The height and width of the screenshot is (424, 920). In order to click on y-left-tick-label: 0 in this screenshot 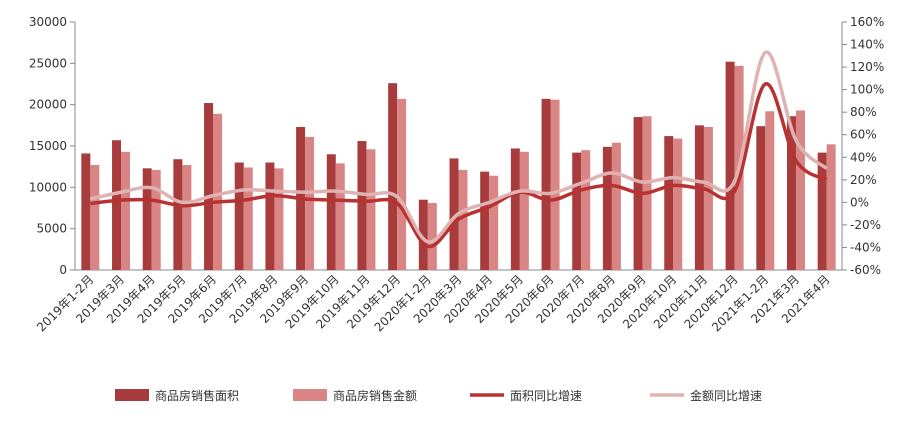, I will do `click(63, 270)`.